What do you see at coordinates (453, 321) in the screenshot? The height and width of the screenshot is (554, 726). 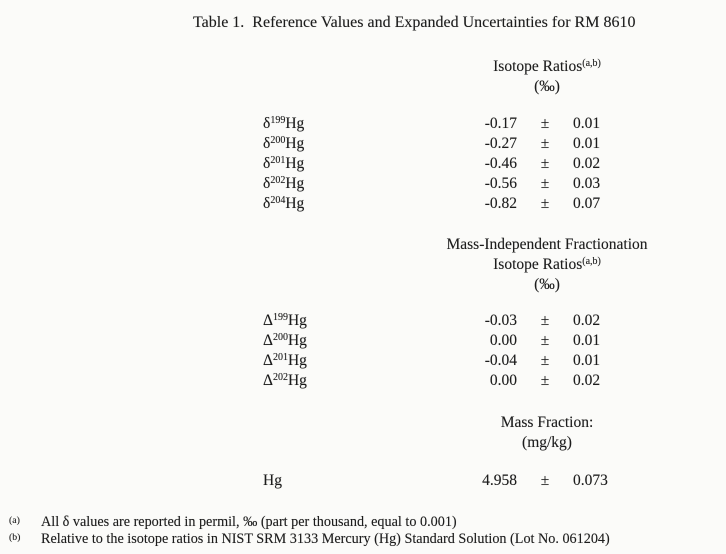 I see `table-row: Δ199Hg -0.03 ± 0.02` at bounding box center [453, 321].